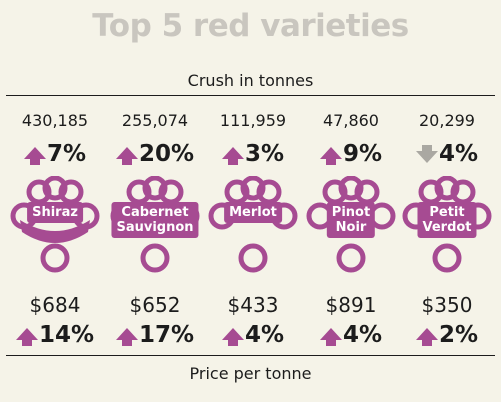 The height and width of the screenshot is (402, 501). I want to click on price-value: $891, so click(351, 305).